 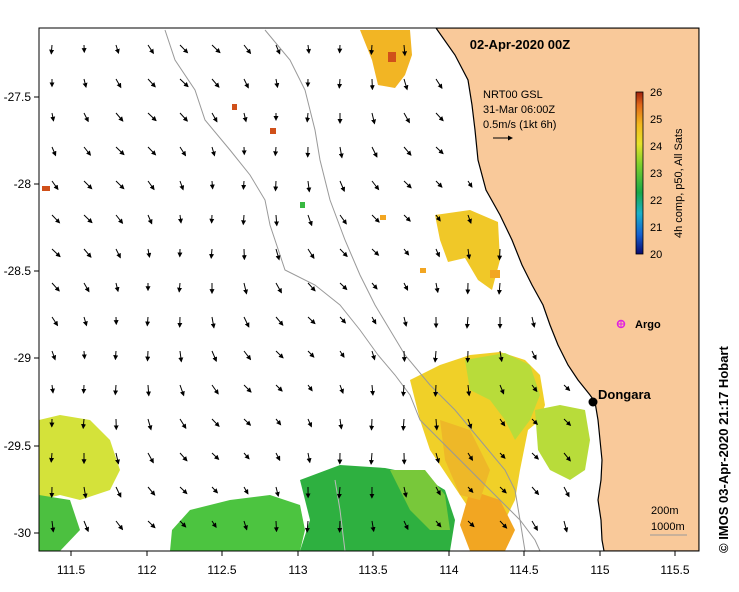 I want to click on colorbar-tick: 23, so click(x=656, y=174).